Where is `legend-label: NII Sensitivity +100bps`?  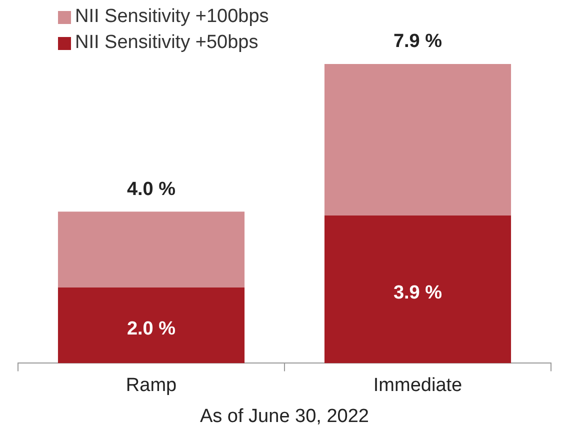 legend-label: NII Sensitivity +100bps is located at coordinates (172, 17).